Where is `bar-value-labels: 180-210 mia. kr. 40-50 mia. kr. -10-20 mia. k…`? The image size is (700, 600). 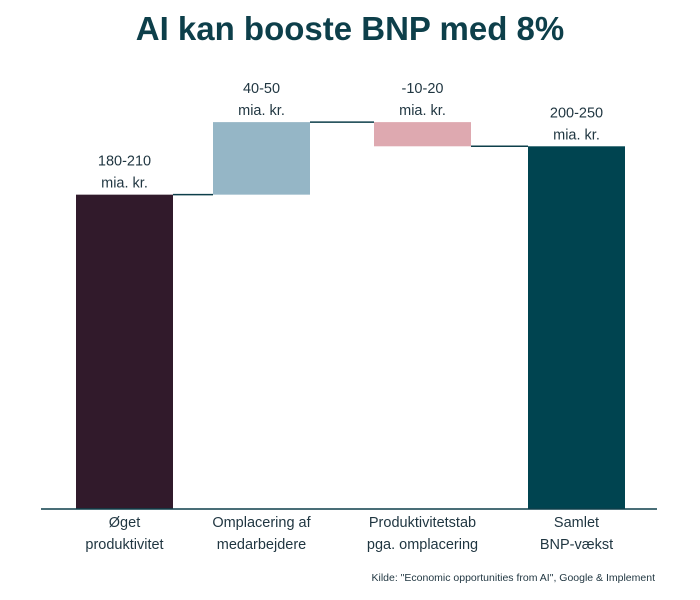
bar-value-labels: 180-210 mia. kr. 40-50 mia. kr. -10-20 mia. k… is located at coordinates (350, 136).